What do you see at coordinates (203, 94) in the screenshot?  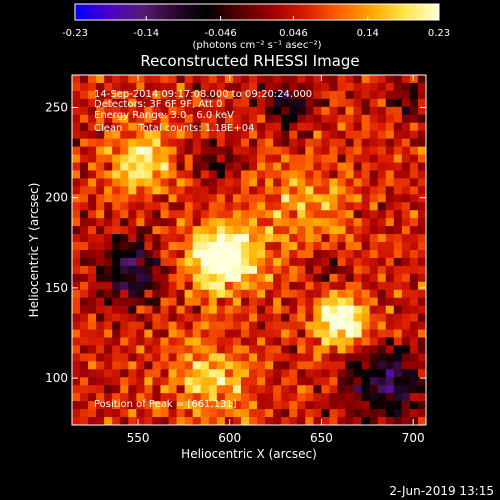 I see `time-range-annotation: 14-Sep-2014 09:17:08.000 to 09:20:24.000` at bounding box center [203, 94].